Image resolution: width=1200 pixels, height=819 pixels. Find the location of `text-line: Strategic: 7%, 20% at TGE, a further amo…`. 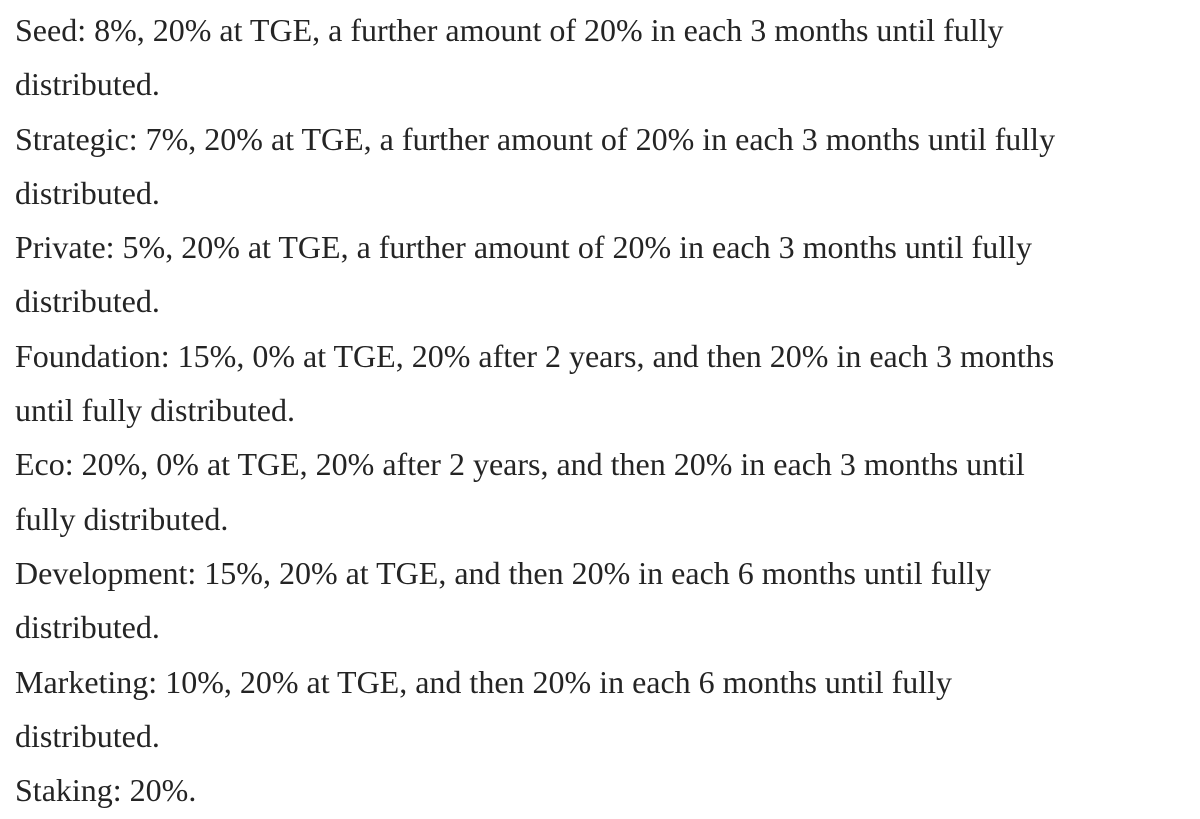

text-line: Strategic: 7%, 20% at TGE, a further amo… is located at coordinates (535, 138).